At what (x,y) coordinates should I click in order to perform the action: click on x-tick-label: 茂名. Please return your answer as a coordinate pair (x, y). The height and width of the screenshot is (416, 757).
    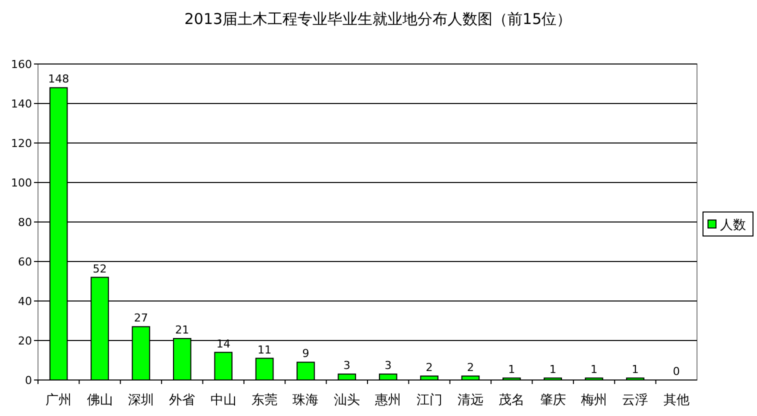
    Looking at the image, I should click on (511, 400).